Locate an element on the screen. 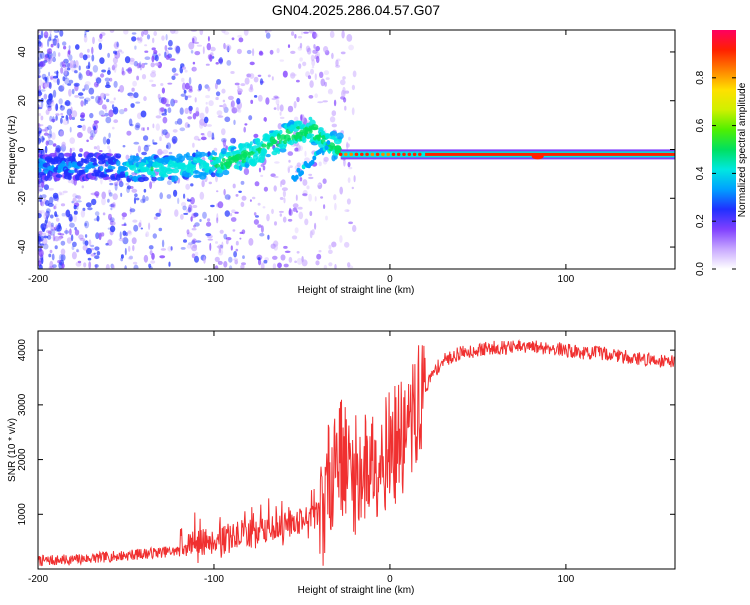  spectrogram-tone-core is located at coordinates (550, 154).